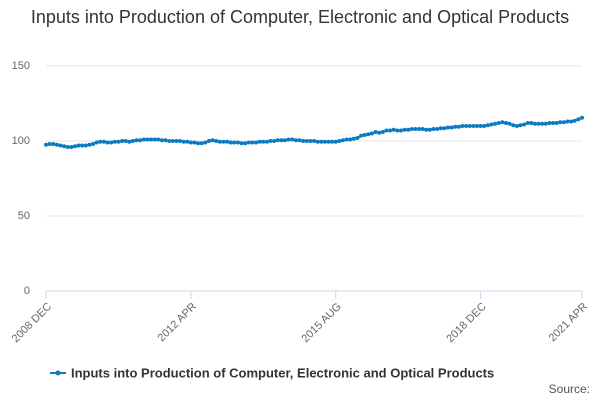 This screenshot has width=600, height=400. What do you see at coordinates (322, 323) in the screenshot?
I see `x-tick-label: 2015 AUG` at bounding box center [322, 323].